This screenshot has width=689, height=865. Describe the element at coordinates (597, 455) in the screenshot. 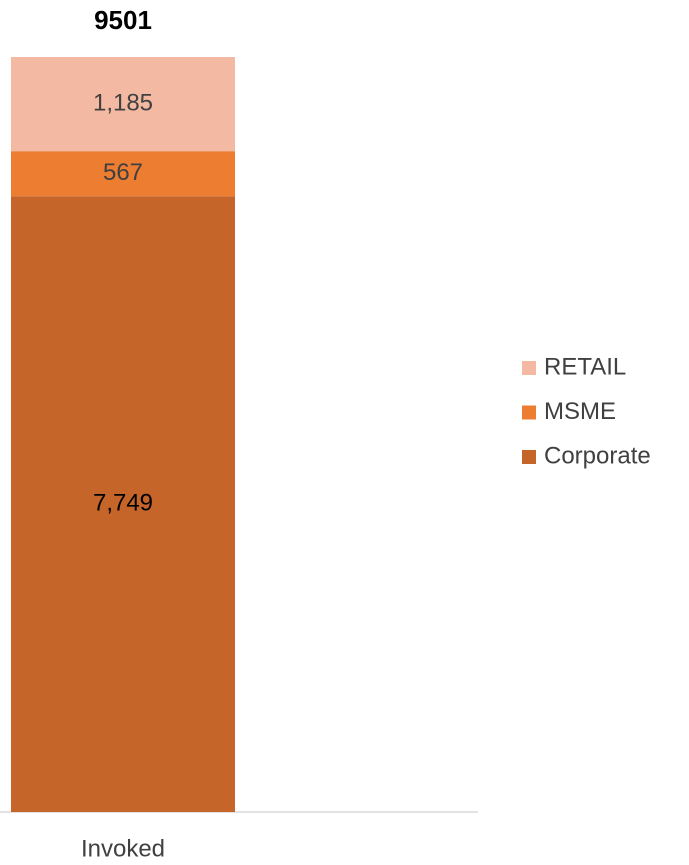

I see `legend-label: Corporate` at that location.